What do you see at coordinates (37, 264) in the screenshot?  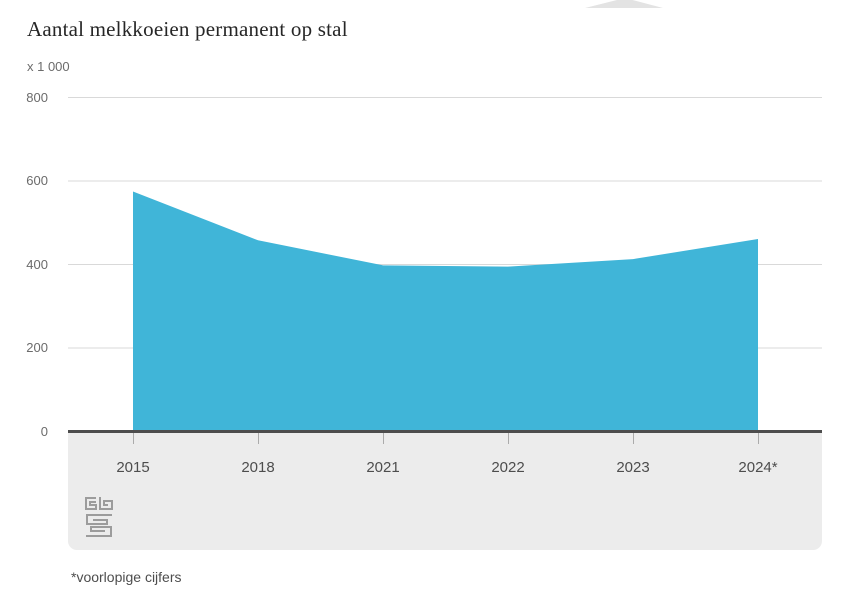 I see `y-axis-label: 400` at bounding box center [37, 264].